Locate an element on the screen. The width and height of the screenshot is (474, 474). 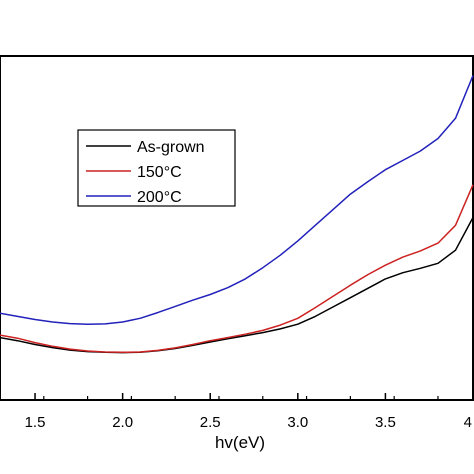
legend-label-200c: 200°C is located at coordinates (159, 197).